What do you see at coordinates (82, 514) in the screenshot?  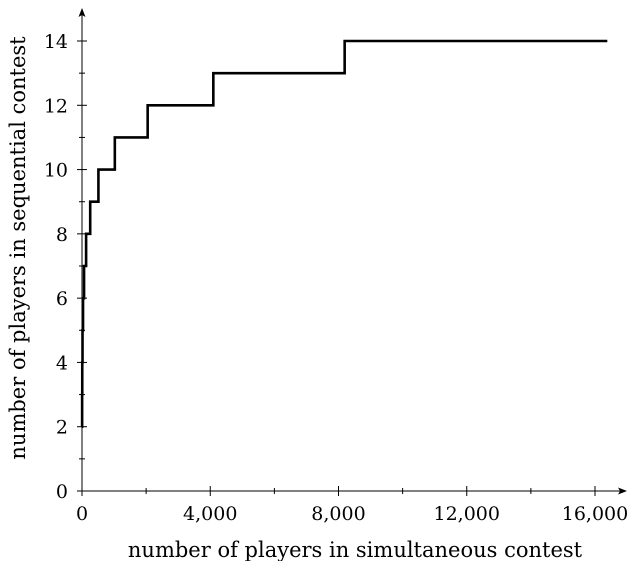 I see `x-tick-label: 0` at bounding box center [82, 514].